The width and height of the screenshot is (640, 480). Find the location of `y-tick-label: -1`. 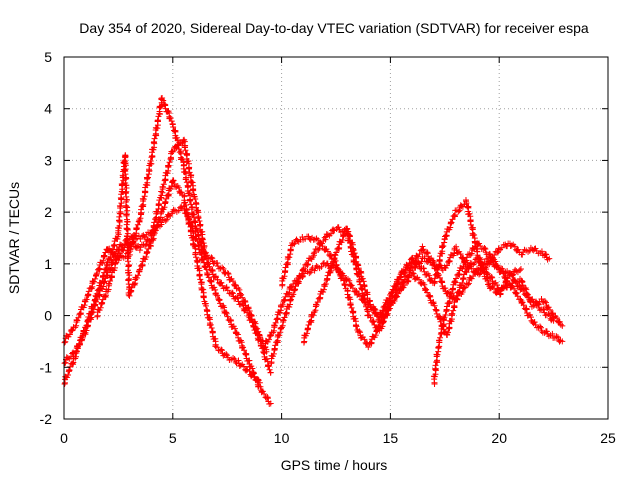

y-tick-label: -1 is located at coordinates (46, 367).